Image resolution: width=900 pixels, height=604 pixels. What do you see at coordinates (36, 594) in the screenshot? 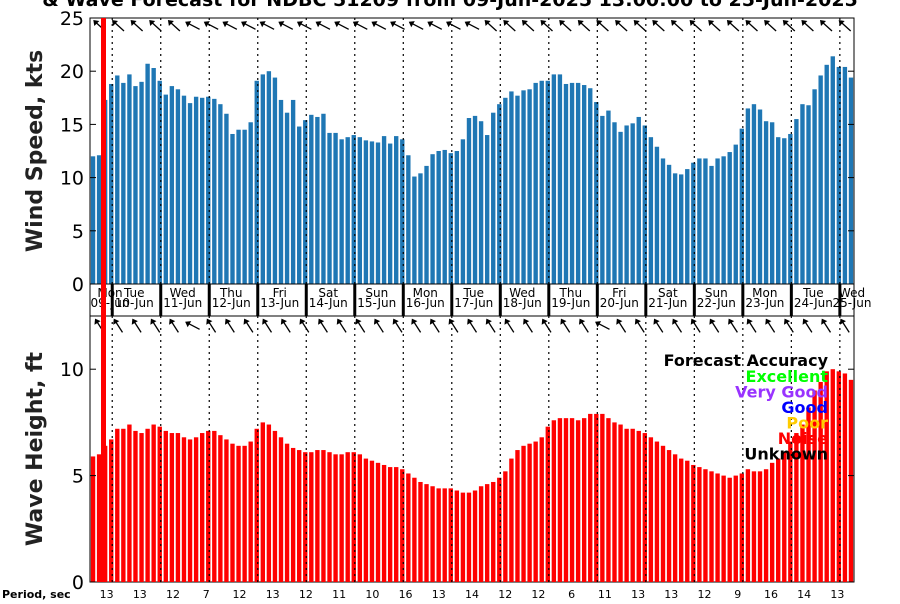
I see `period-label: Period, sec` at bounding box center [36, 594].